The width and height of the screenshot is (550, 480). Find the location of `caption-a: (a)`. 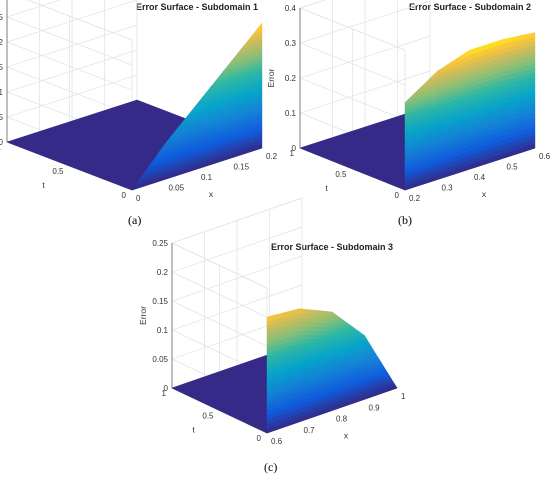

caption-a: (a) is located at coordinates (135, 220).